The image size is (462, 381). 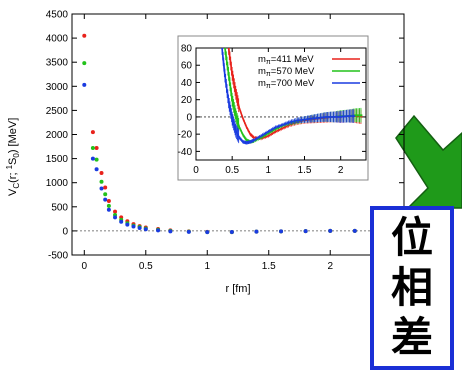 What do you see at coordinates (305, 170) in the screenshot?
I see `inset-x-tick-label: 1.5` at bounding box center [305, 170].